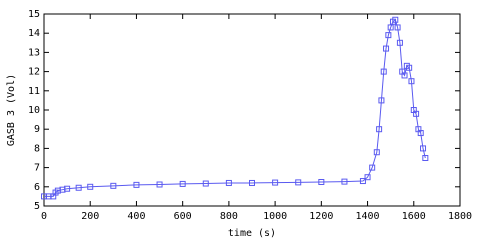  What do you see at coordinates (183, 216) in the screenshot?
I see `x-tick-label: 600` at bounding box center [183, 216].